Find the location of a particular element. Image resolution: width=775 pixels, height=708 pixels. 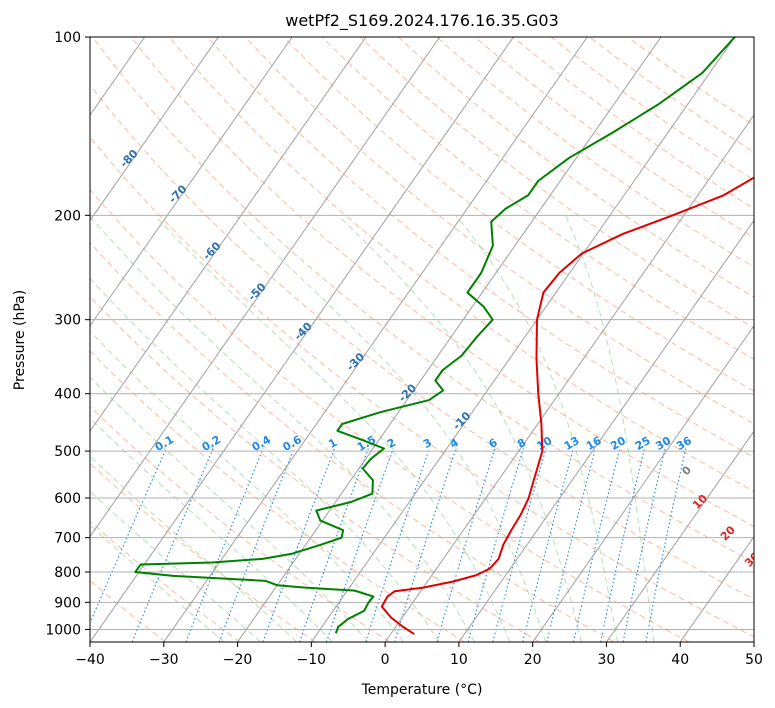

y-tick-label: 200 is located at coordinates (67, 216).